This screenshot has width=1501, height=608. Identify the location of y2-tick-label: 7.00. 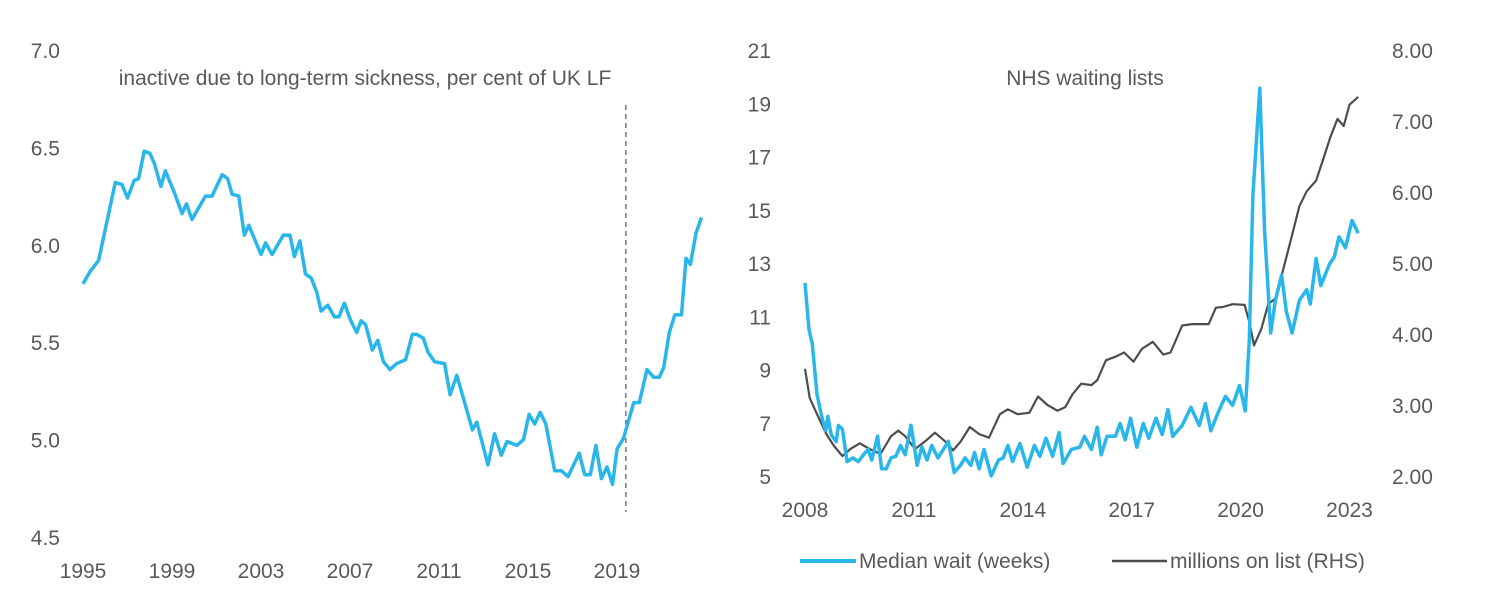
(1412, 122).